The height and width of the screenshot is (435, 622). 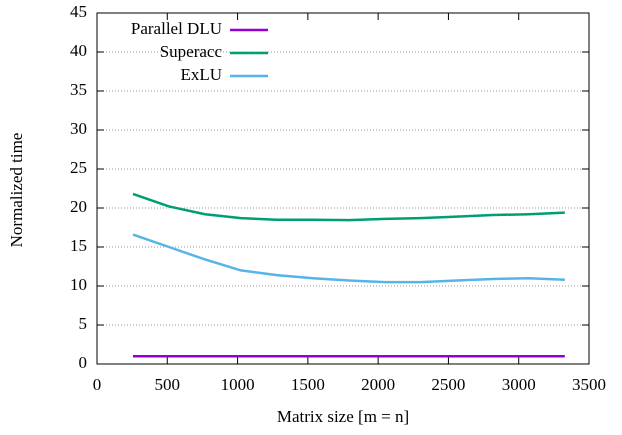 I want to click on x-tick-label: 2500, so click(x=448, y=384).